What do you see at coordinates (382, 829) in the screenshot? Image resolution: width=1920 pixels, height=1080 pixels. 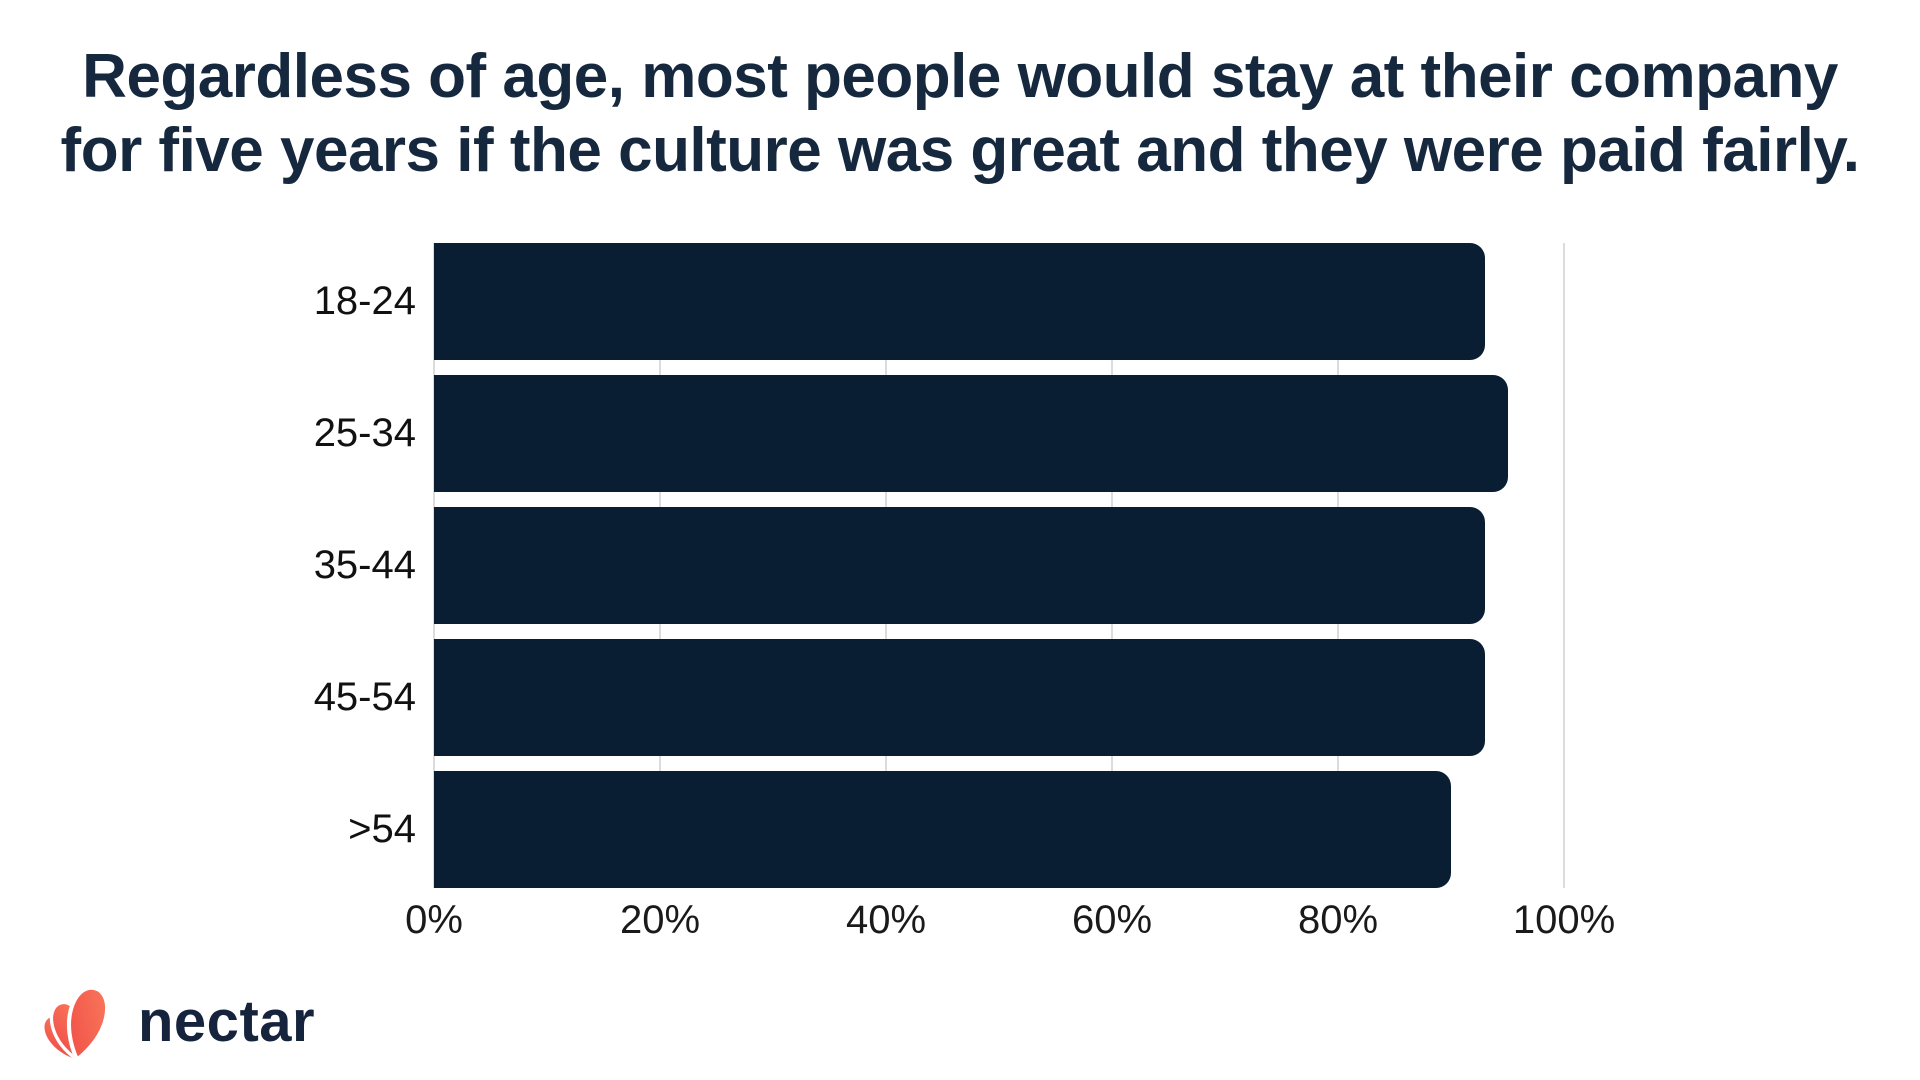 I see `category-label: >54` at bounding box center [382, 829].